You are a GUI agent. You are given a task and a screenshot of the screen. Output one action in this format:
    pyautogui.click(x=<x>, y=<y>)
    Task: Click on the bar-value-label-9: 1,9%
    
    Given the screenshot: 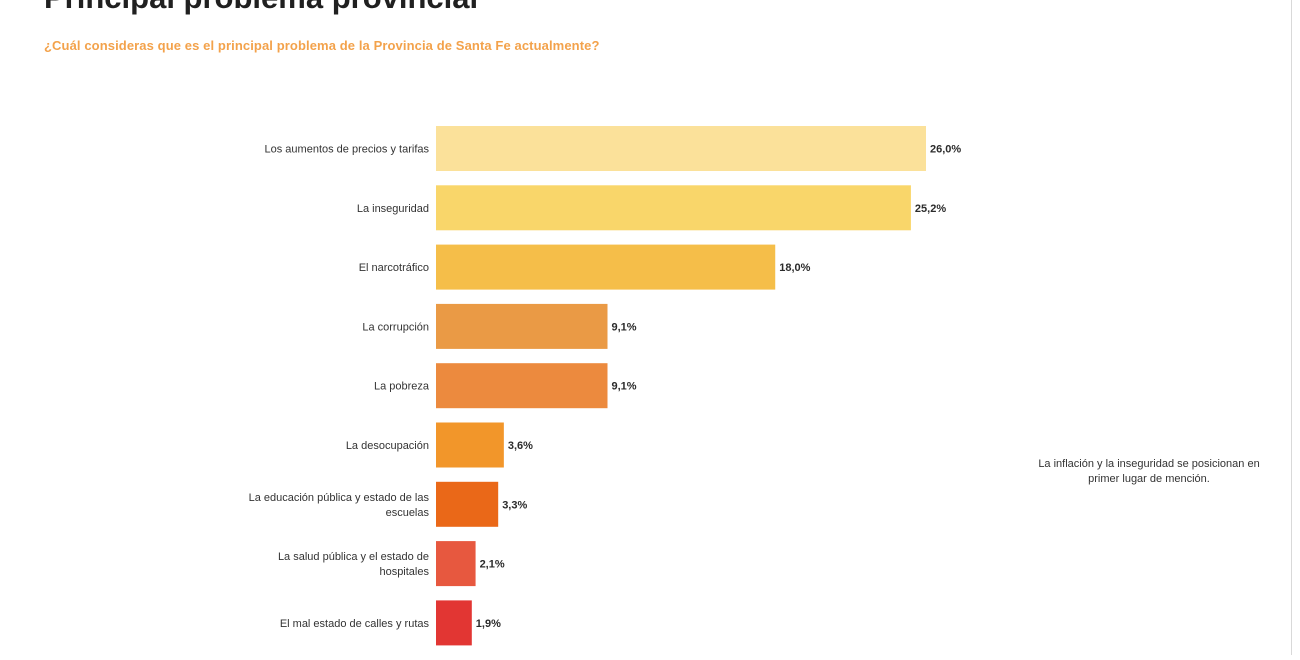 What is the action you would take?
    pyautogui.click(x=488, y=624)
    